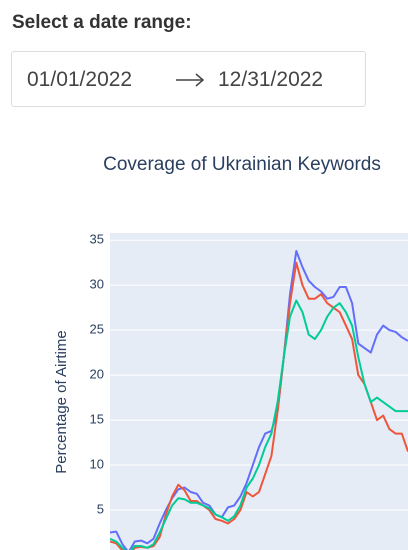  I want to click on y-tick-label: 15, so click(97, 419).